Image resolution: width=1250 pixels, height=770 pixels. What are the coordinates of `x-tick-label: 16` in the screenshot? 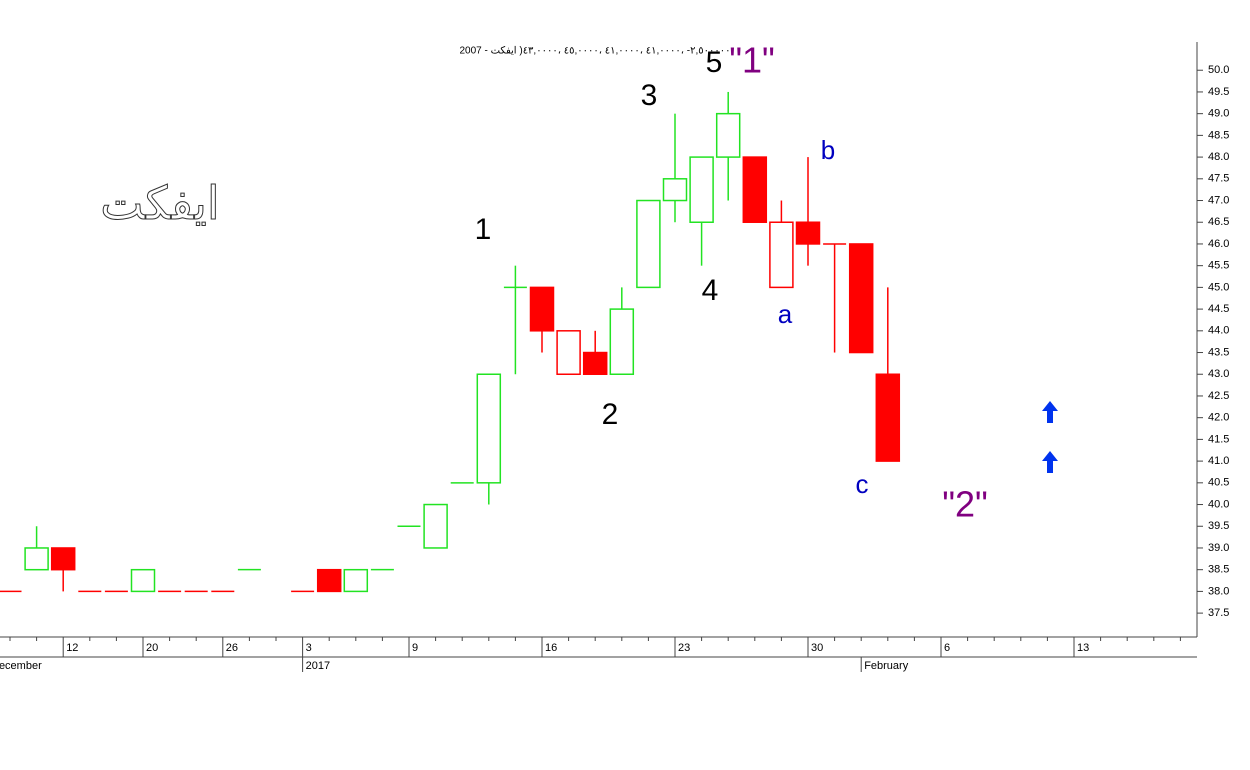 It's located at (551, 648).